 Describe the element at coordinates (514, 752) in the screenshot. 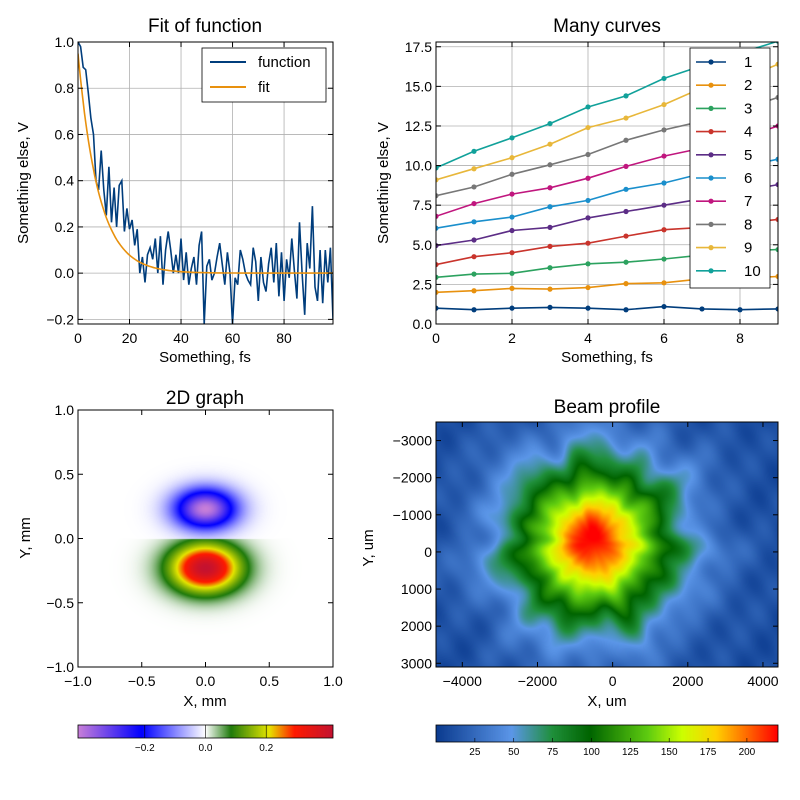

I see `colorbar-tick-label: 50` at that location.